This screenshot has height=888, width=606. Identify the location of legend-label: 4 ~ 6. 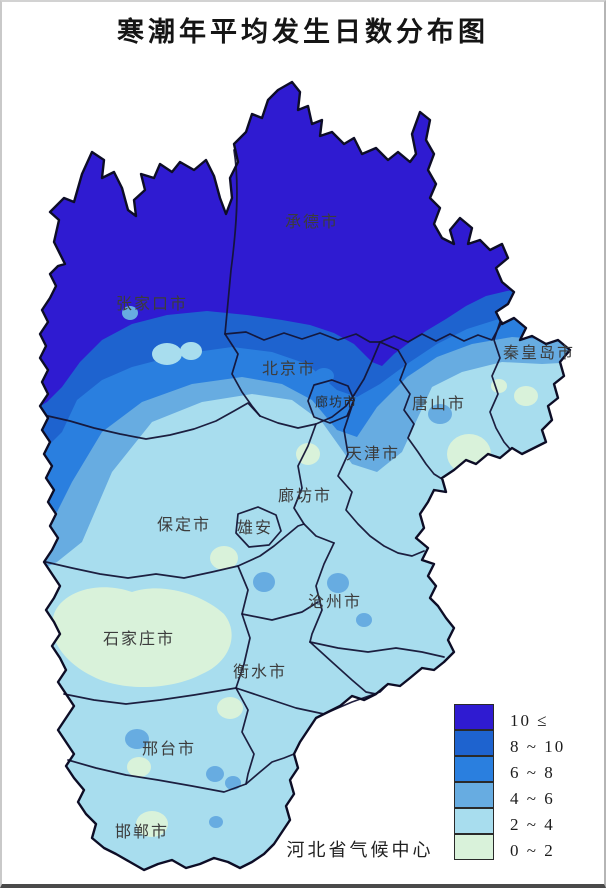
(532, 798).